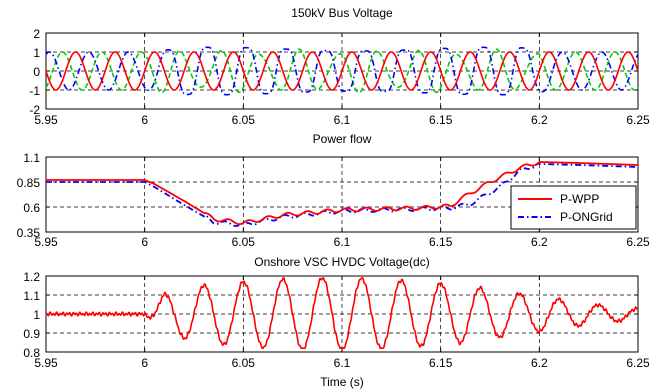  I want to click on legend: P-WPP P-ONGrid, so click(573, 207).